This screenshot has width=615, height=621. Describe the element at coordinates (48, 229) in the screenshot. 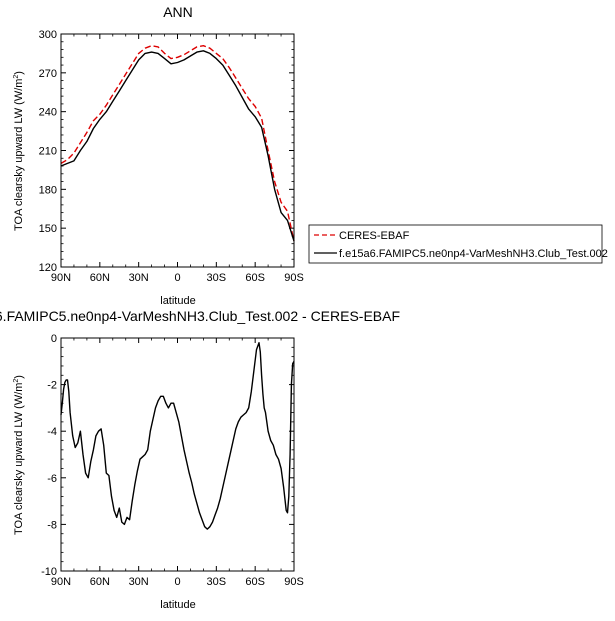

I see `top-y-tick-label: 150` at that location.